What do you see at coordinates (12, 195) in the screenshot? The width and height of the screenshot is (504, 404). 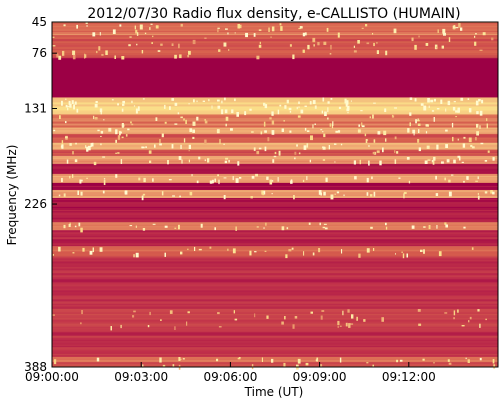 I see `y-axis-label: Frequency (MHz)` at bounding box center [12, 195].